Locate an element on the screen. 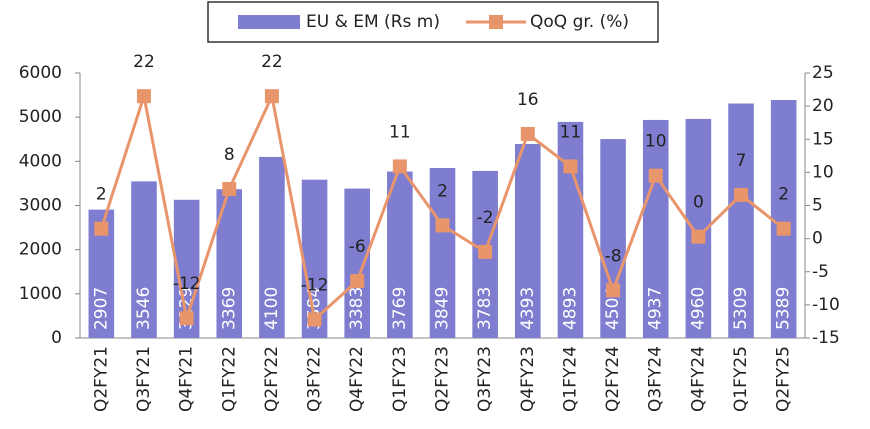 The width and height of the screenshot is (870, 429). x-tick-label: Q3FY24 is located at coordinates (656, 379).